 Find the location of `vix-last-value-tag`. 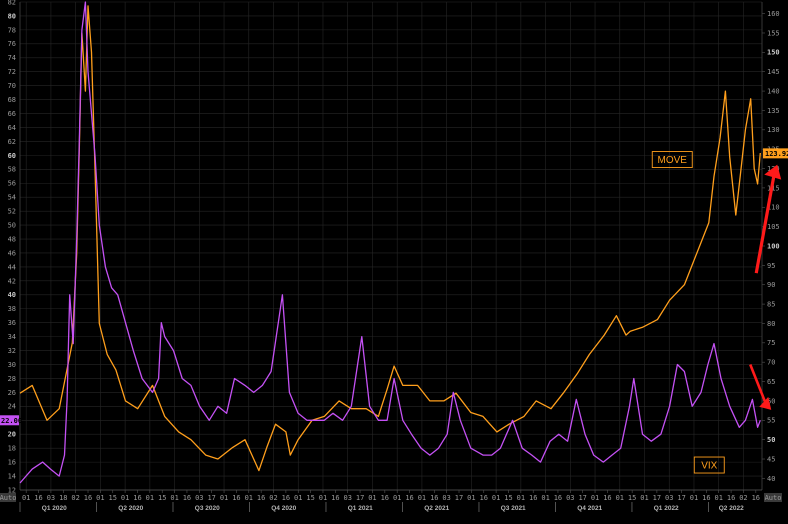

vix-last-value-tag is located at coordinates (9, 420).